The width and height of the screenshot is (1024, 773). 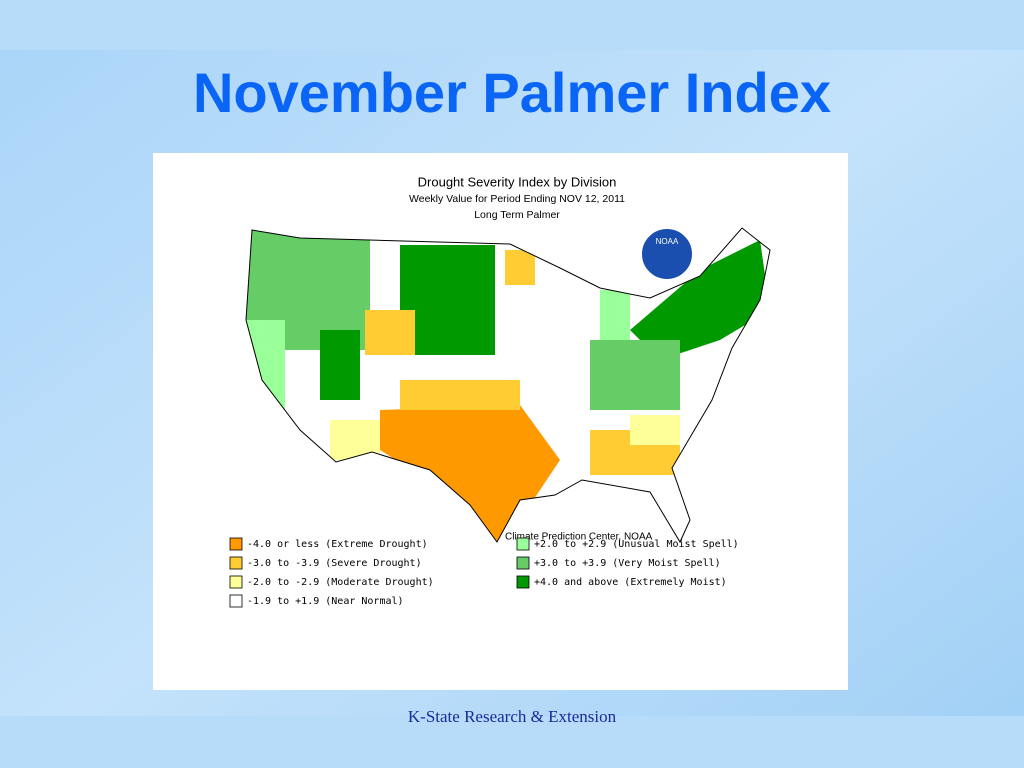 What do you see at coordinates (667, 241) in the screenshot?
I see `noaa-logo-text: NOAA` at bounding box center [667, 241].